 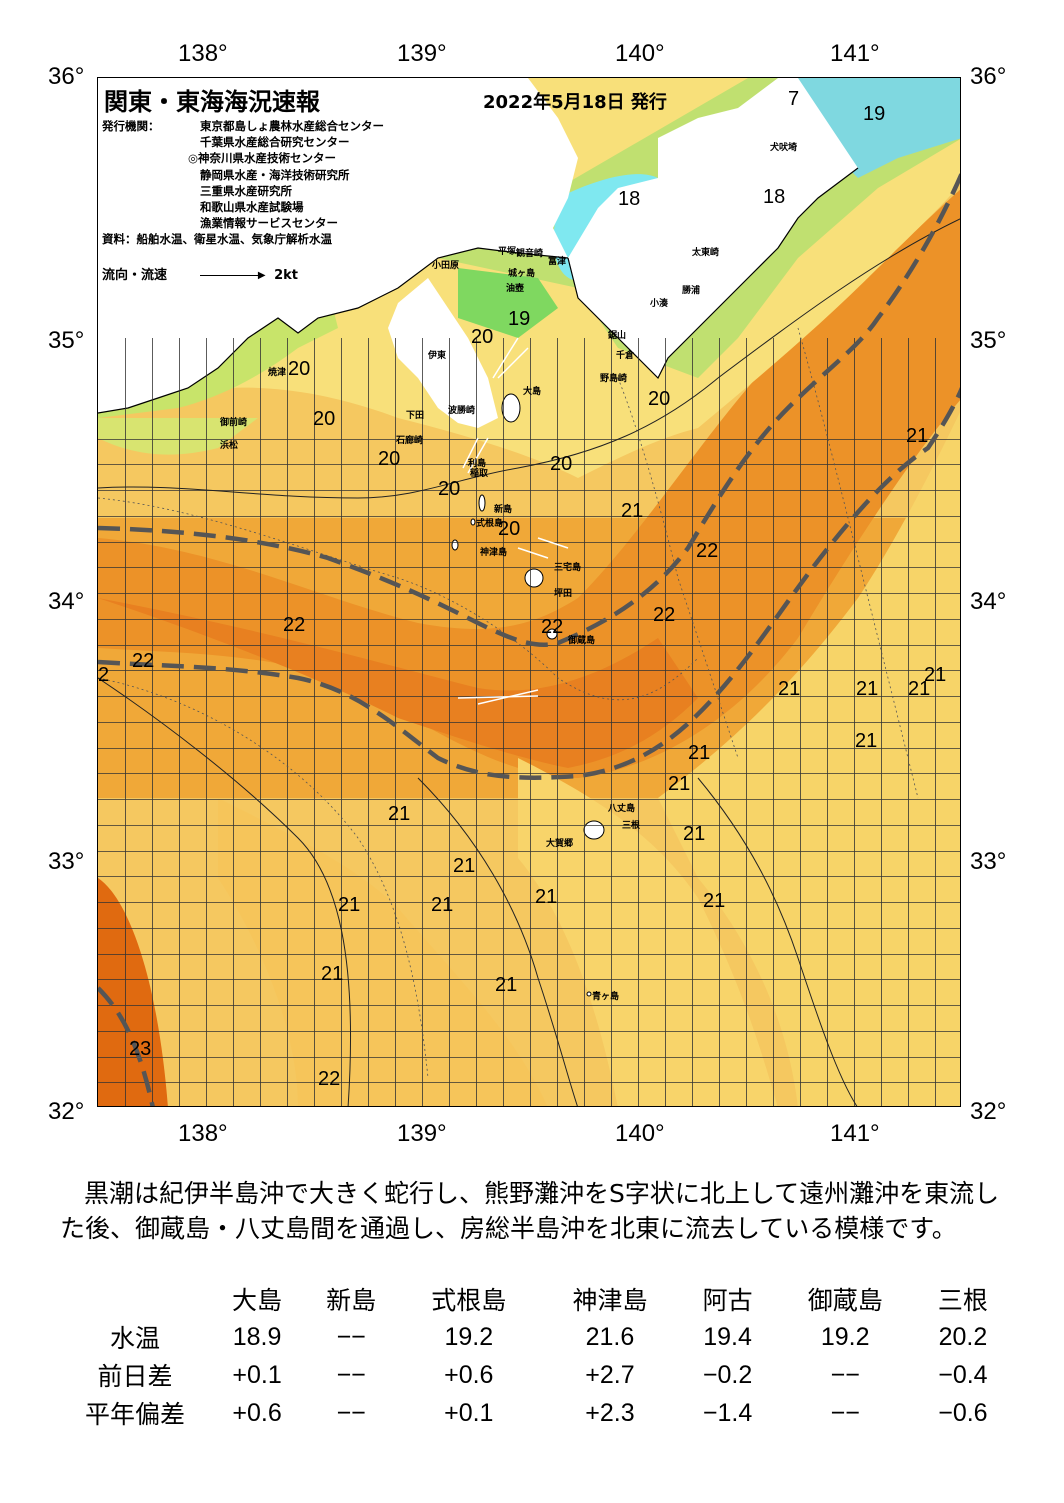 What do you see at coordinates (494, 553) in the screenshot?
I see `place-name: 神津島` at bounding box center [494, 553].